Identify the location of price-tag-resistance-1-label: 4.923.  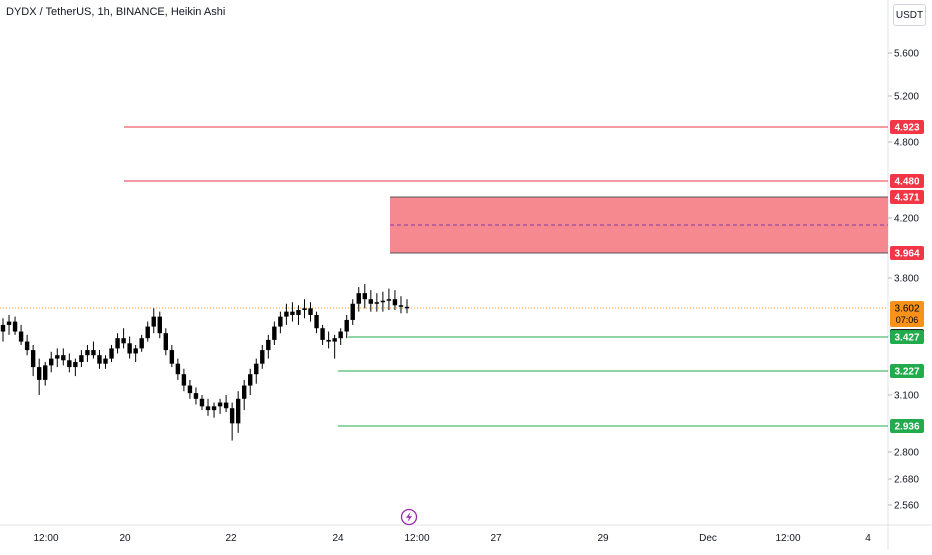
(906, 128).